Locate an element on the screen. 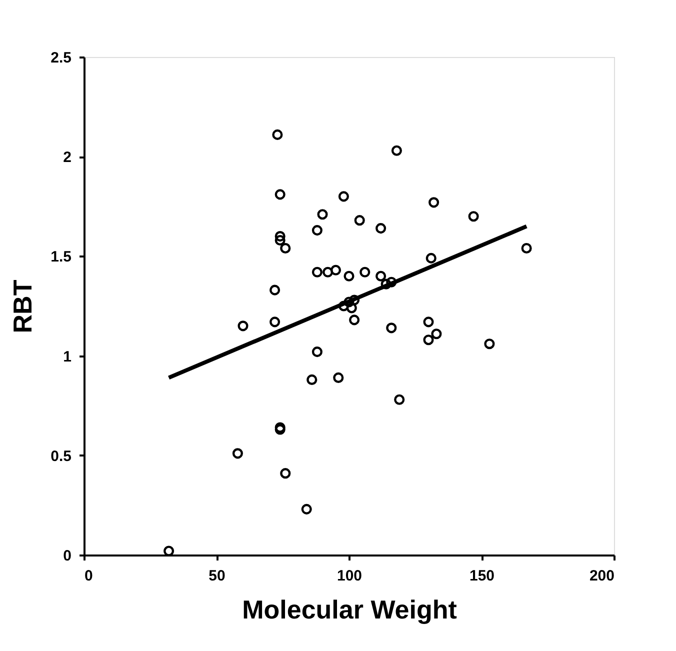 The image size is (676, 651). y-tick-label: 1 is located at coordinates (67, 357).